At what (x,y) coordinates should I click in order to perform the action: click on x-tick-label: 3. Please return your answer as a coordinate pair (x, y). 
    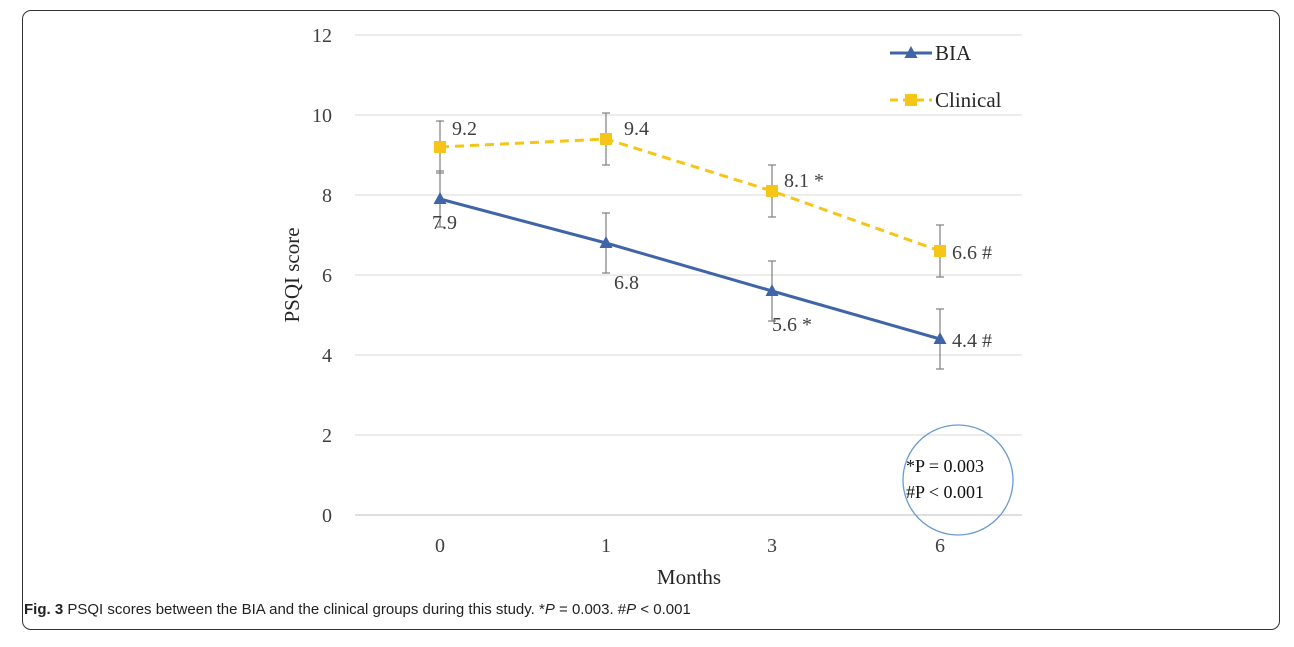
    Looking at the image, I should click on (772, 546).